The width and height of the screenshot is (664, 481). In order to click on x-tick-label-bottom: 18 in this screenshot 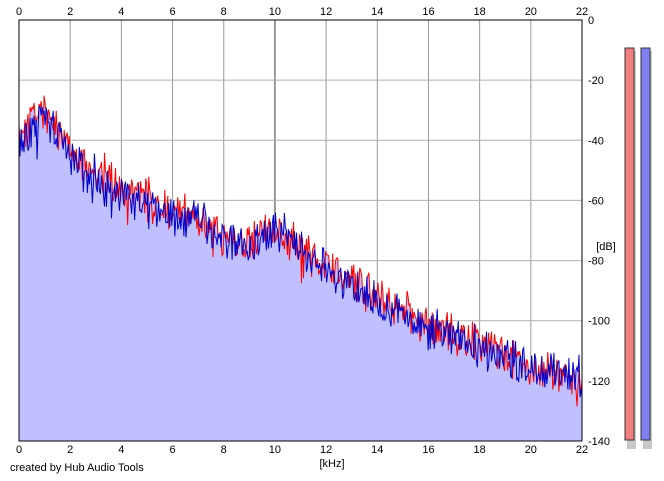, I will do `click(480, 450)`.